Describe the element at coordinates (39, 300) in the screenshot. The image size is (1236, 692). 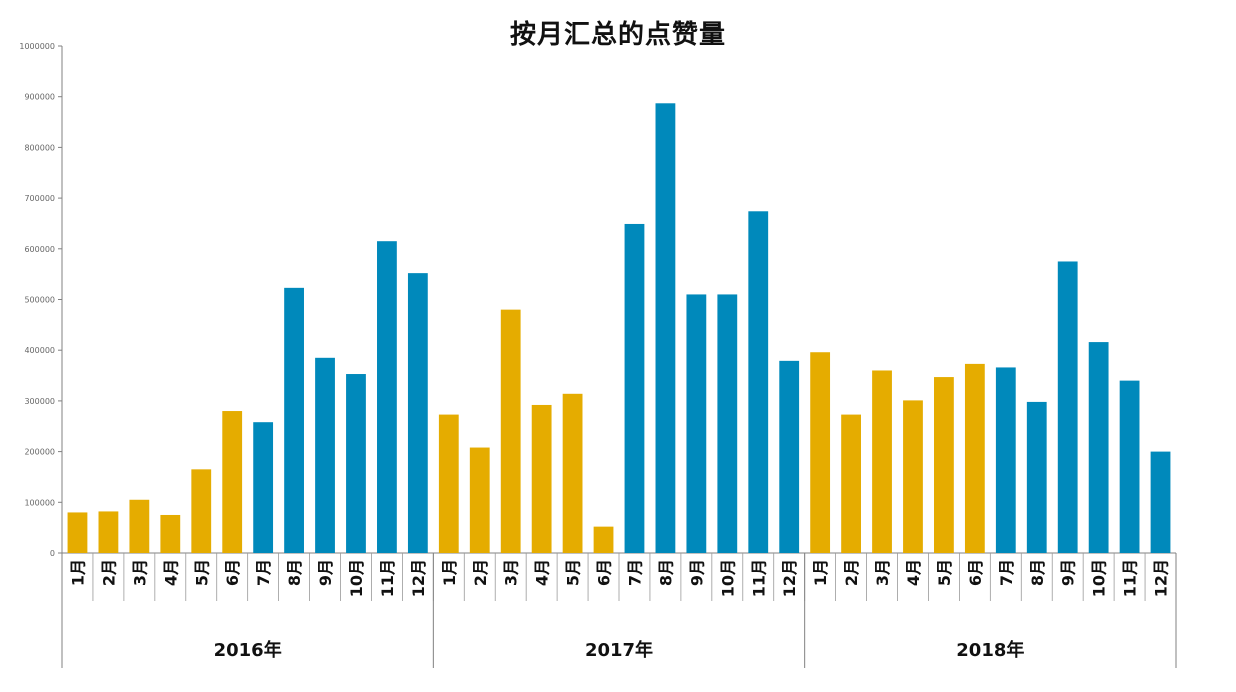
I see `y-tick-label: 500000` at that location.